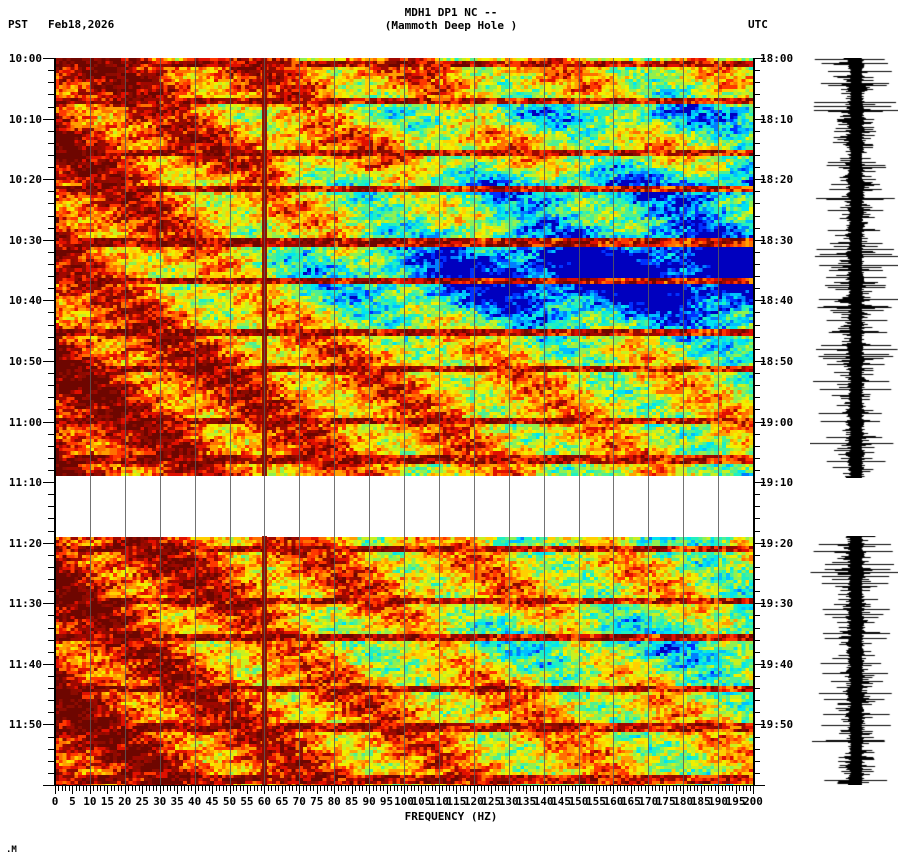  What do you see at coordinates (683, 801) in the screenshot?
I see `x-axis-tick-label: 180` at bounding box center [683, 801].